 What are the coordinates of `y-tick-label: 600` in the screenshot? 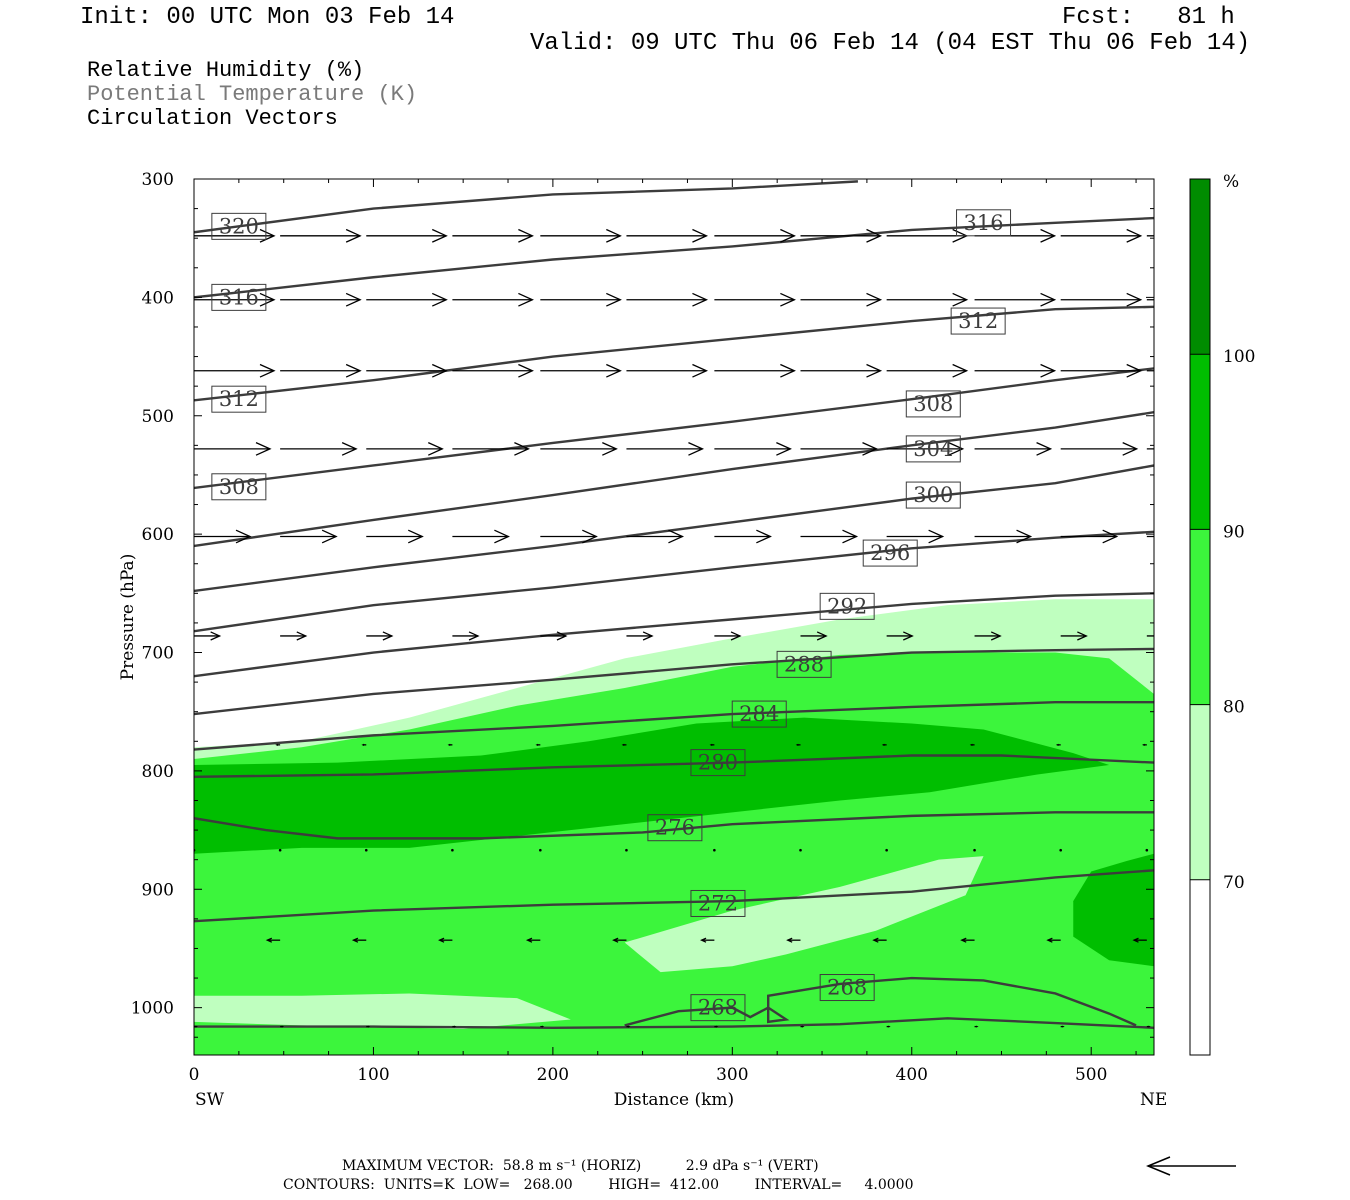 It's located at (158, 535).